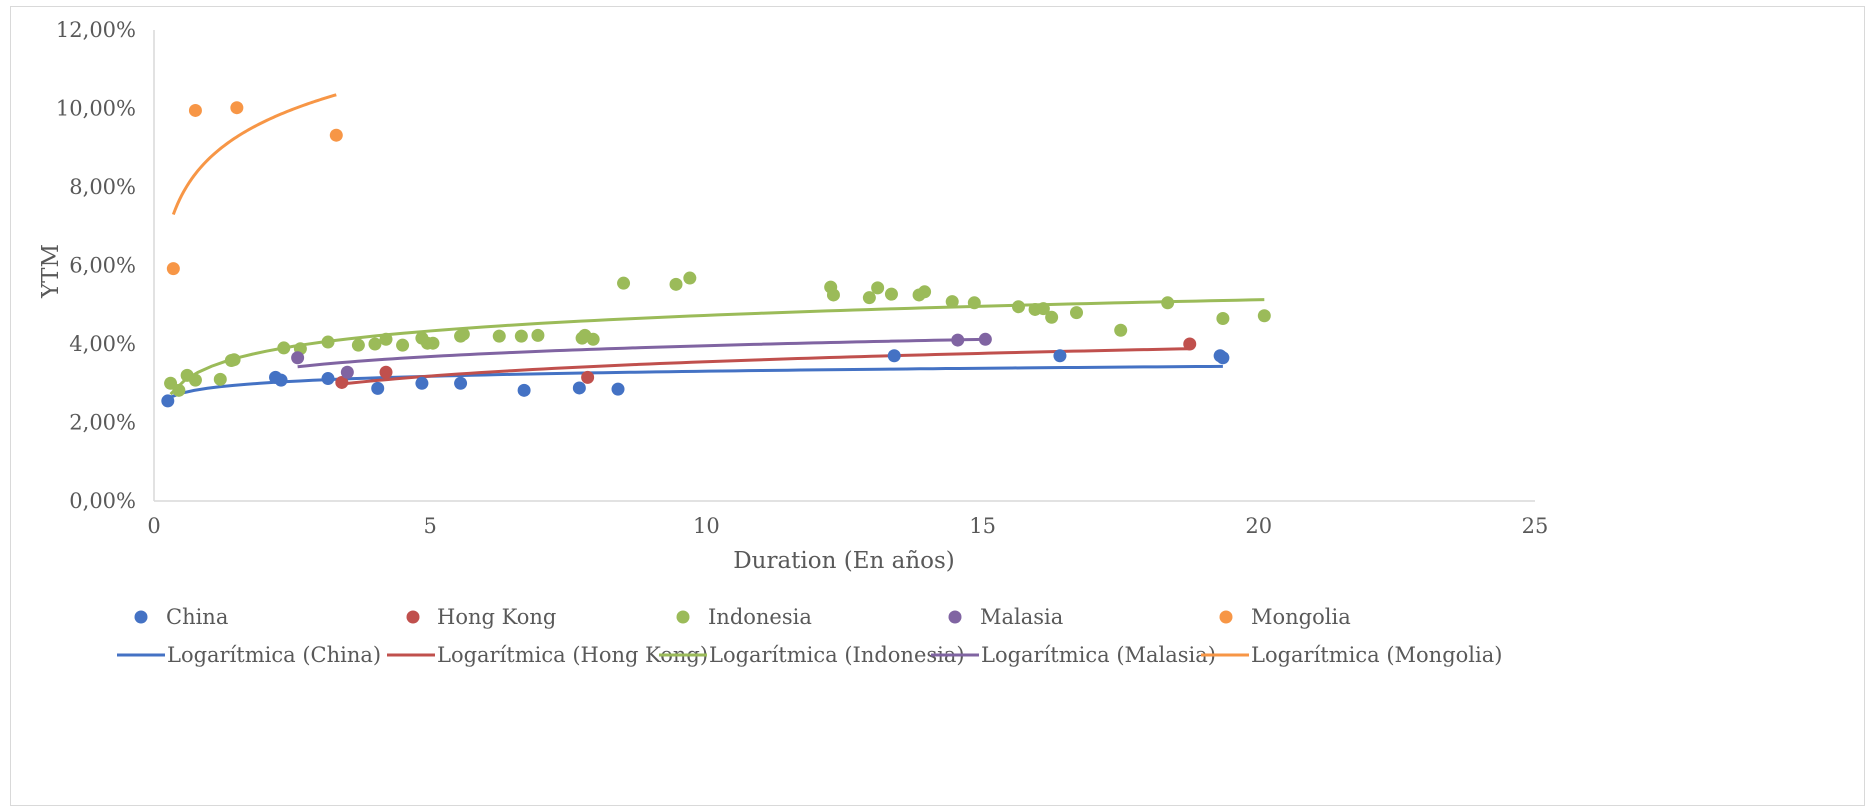  Describe the element at coordinates (1376, 655) in the screenshot. I see `legend-label: Logarítmica (Mongolia)` at that location.